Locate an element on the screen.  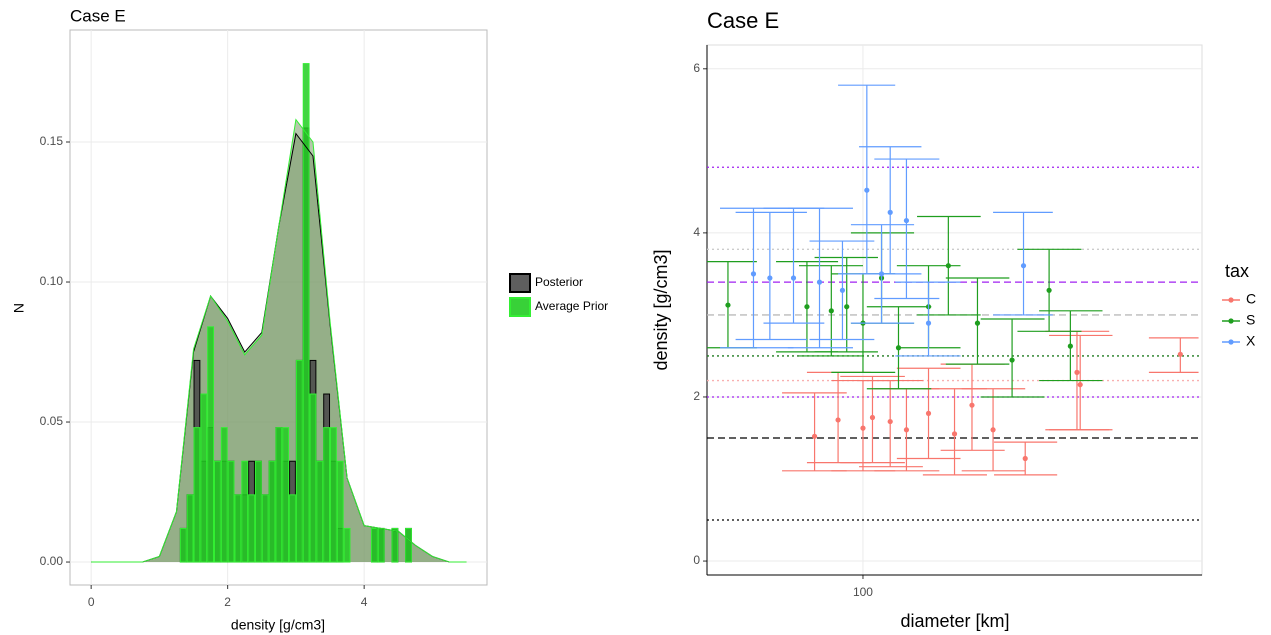
y-tick-label: 0.00 is located at coordinates (52, 561).